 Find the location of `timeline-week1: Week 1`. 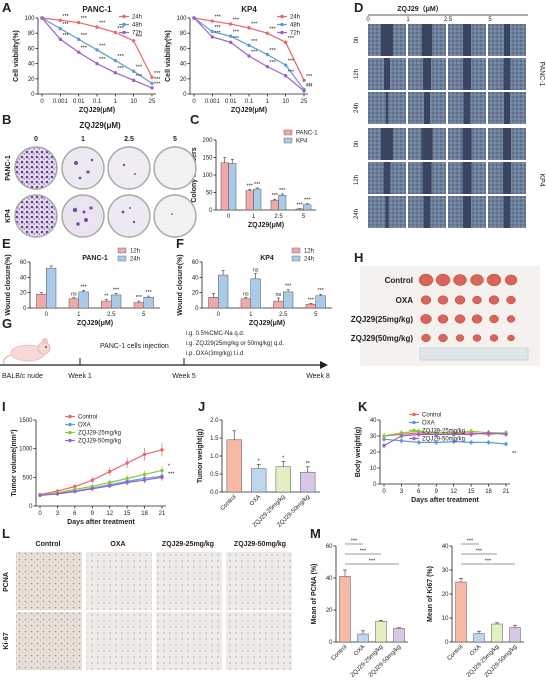

timeline-week1: Week 1 is located at coordinates (80, 376).